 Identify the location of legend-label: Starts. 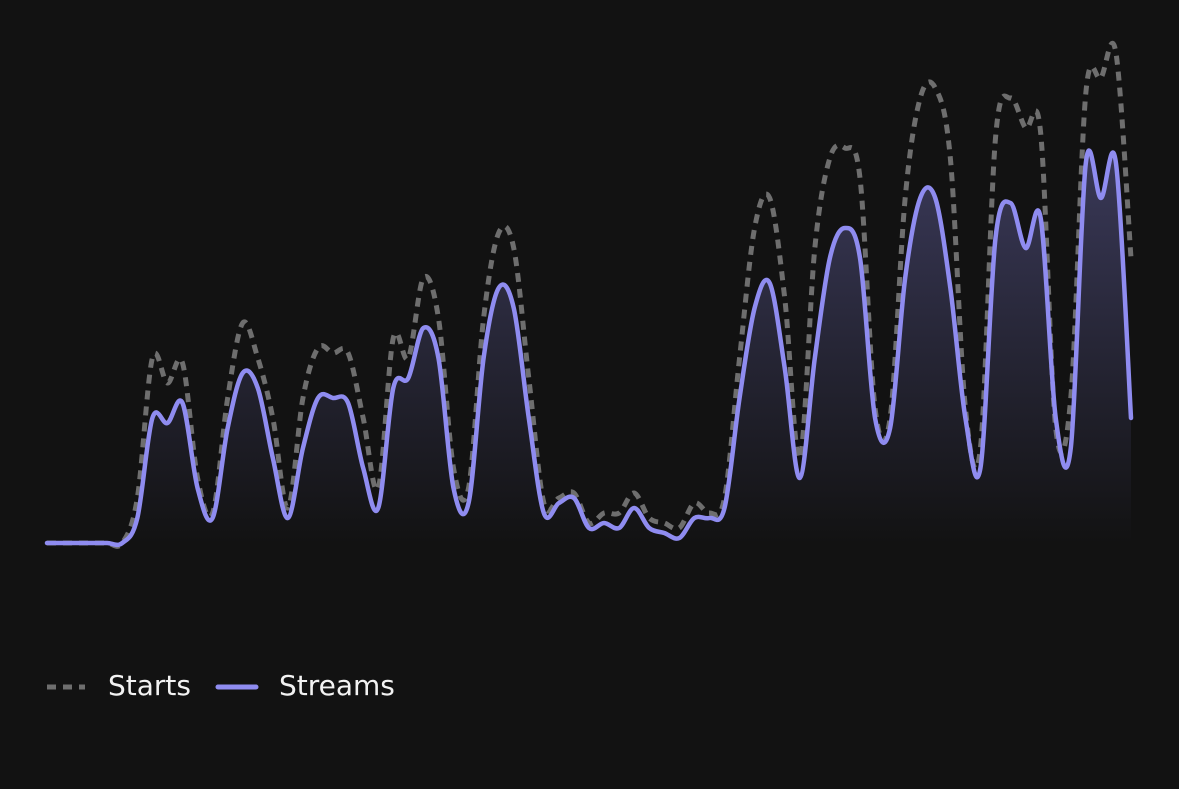
(149, 685).